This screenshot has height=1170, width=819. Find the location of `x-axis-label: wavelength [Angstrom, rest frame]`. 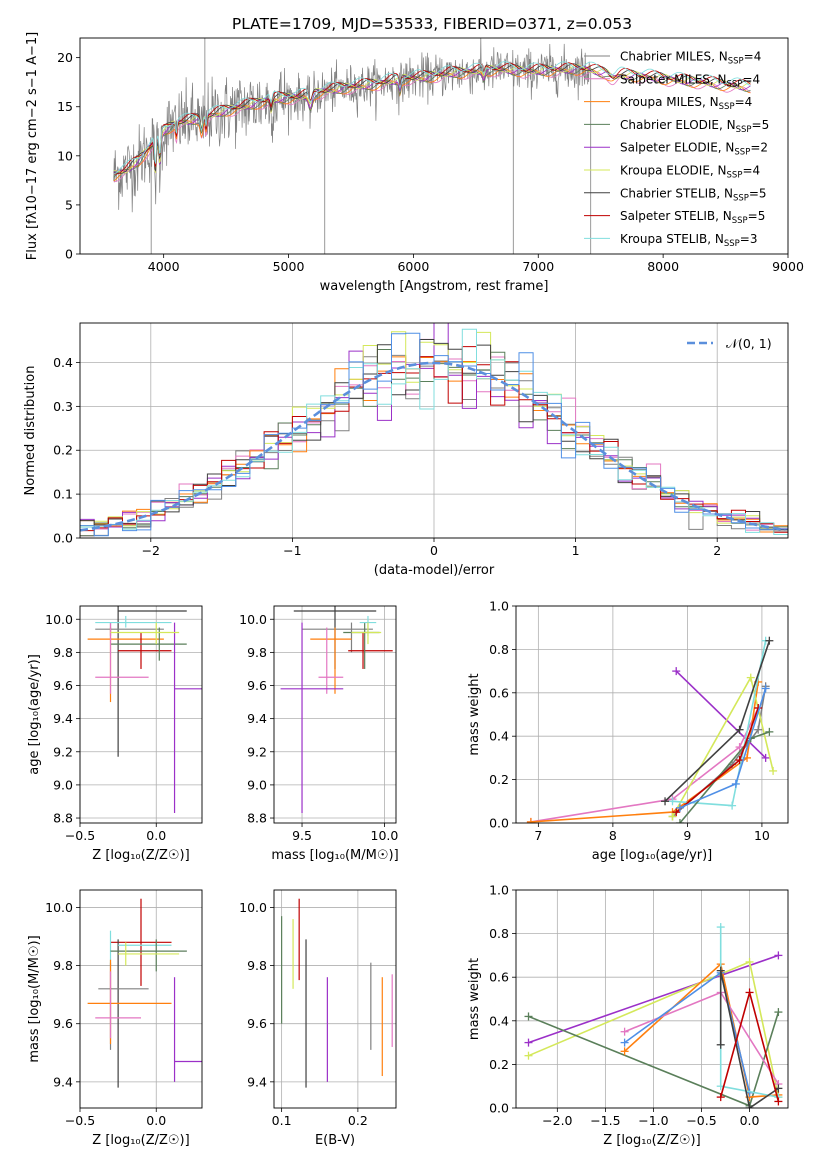

x-axis-label: wavelength [Angstrom, rest frame] is located at coordinates (434, 286).